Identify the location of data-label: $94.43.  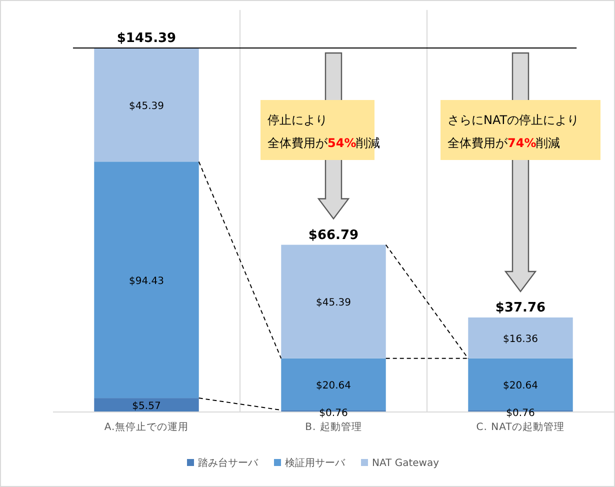
(146, 281).